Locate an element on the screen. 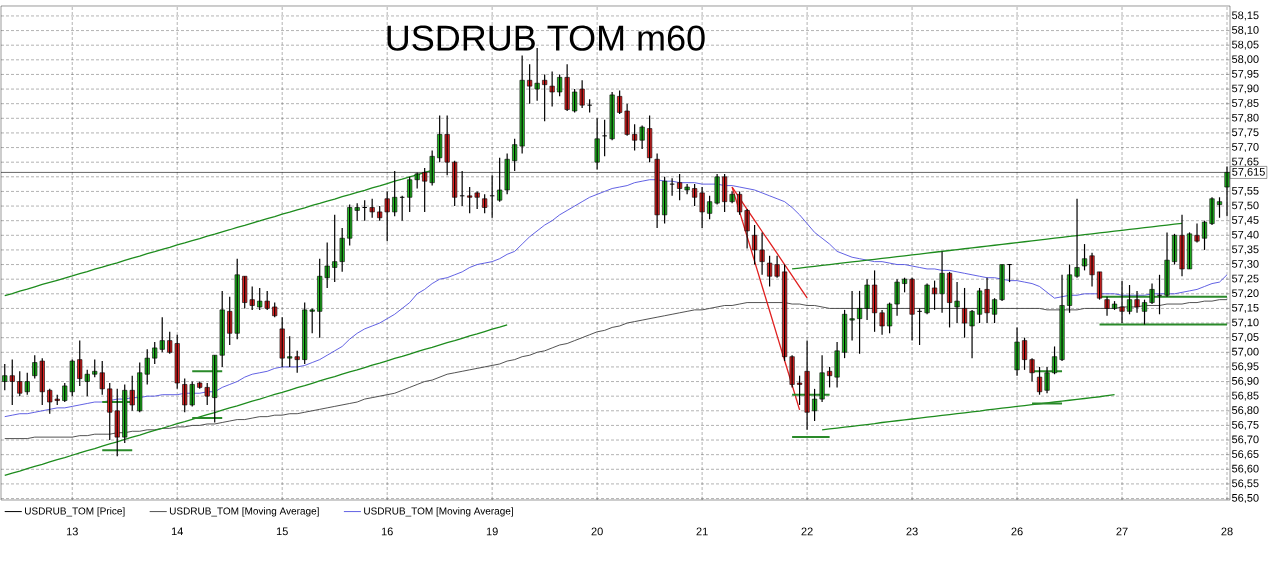 This screenshot has height=574, width=1280. y-tick-label: 56,80 is located at coordinates (1245, 411).